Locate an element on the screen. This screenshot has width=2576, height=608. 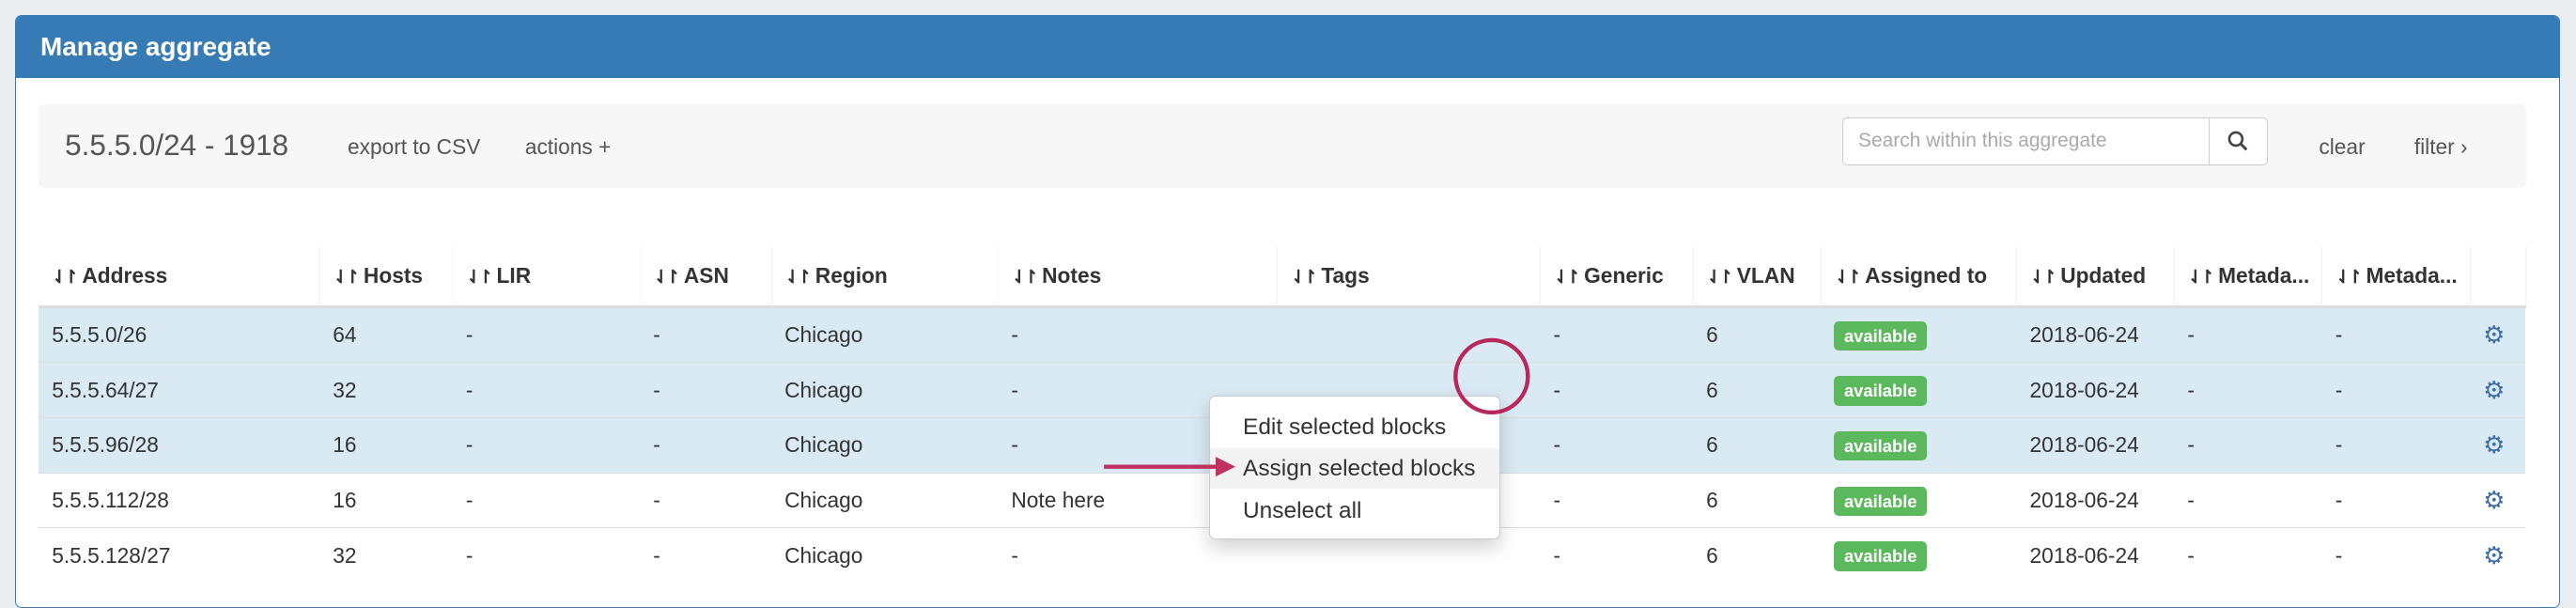
column-label: Updated is located at coordinates (2104, 275).